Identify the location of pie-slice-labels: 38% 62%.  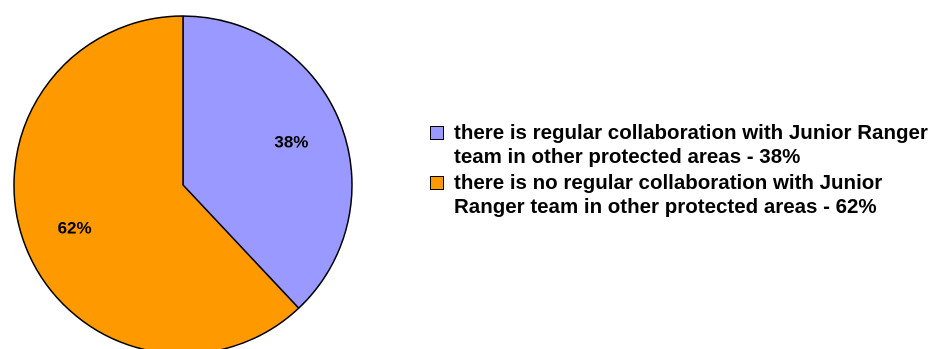
(183, 185).